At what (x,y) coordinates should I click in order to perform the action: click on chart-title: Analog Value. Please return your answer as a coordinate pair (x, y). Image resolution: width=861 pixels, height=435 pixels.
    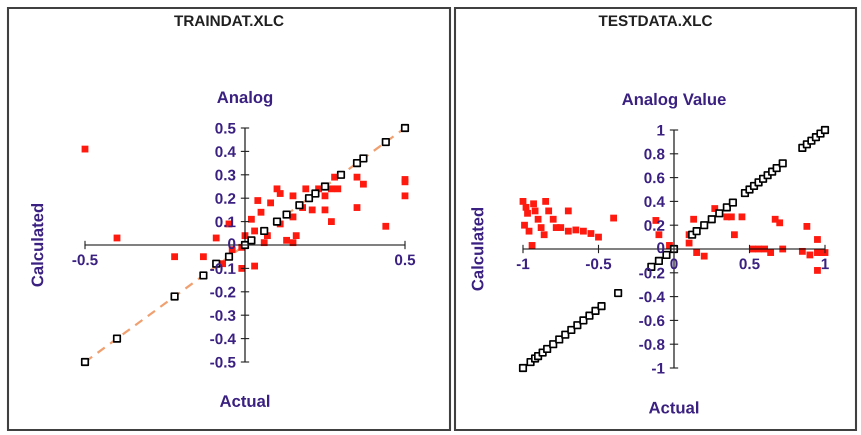
    Looking at the image, I should click on (674, 100).